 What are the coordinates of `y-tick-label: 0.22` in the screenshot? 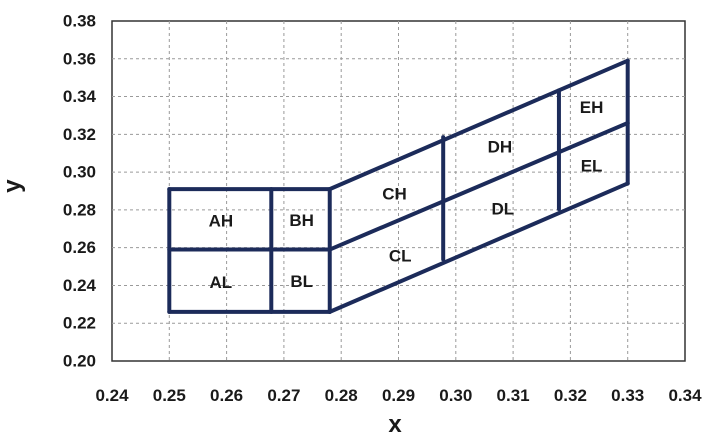 It's located at (79, 323).